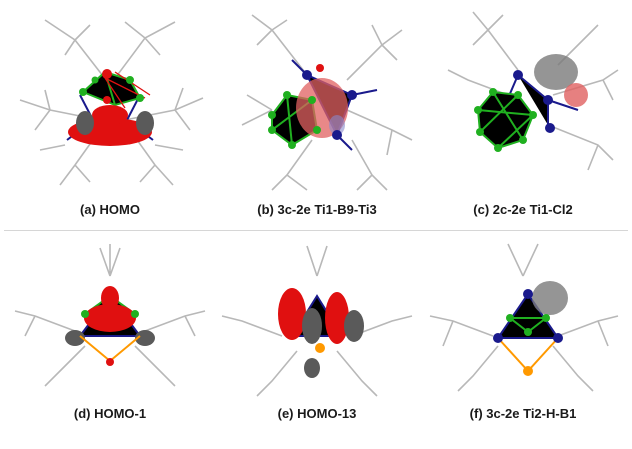 The image size is (632, 449). Describe the element at coordinates (523, 209) in the screenshot. I see `caption-c: (c) 2c-2e Ti1-Cl2` at that location.